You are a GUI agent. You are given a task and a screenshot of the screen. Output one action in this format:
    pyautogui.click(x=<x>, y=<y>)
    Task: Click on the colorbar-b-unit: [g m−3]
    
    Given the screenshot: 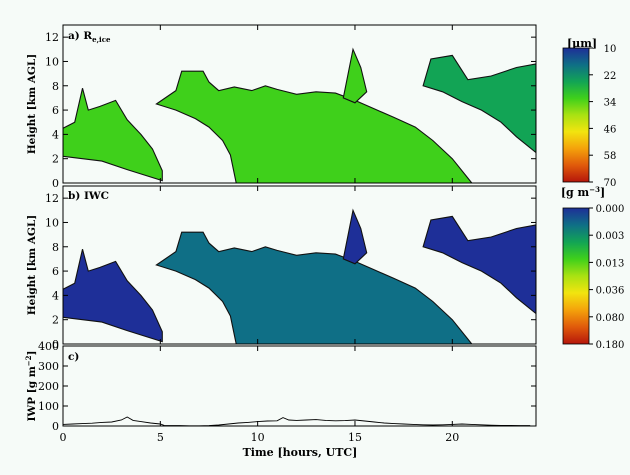 What is the action you would take?
    pyautogui.click(x=583, y=192)
    